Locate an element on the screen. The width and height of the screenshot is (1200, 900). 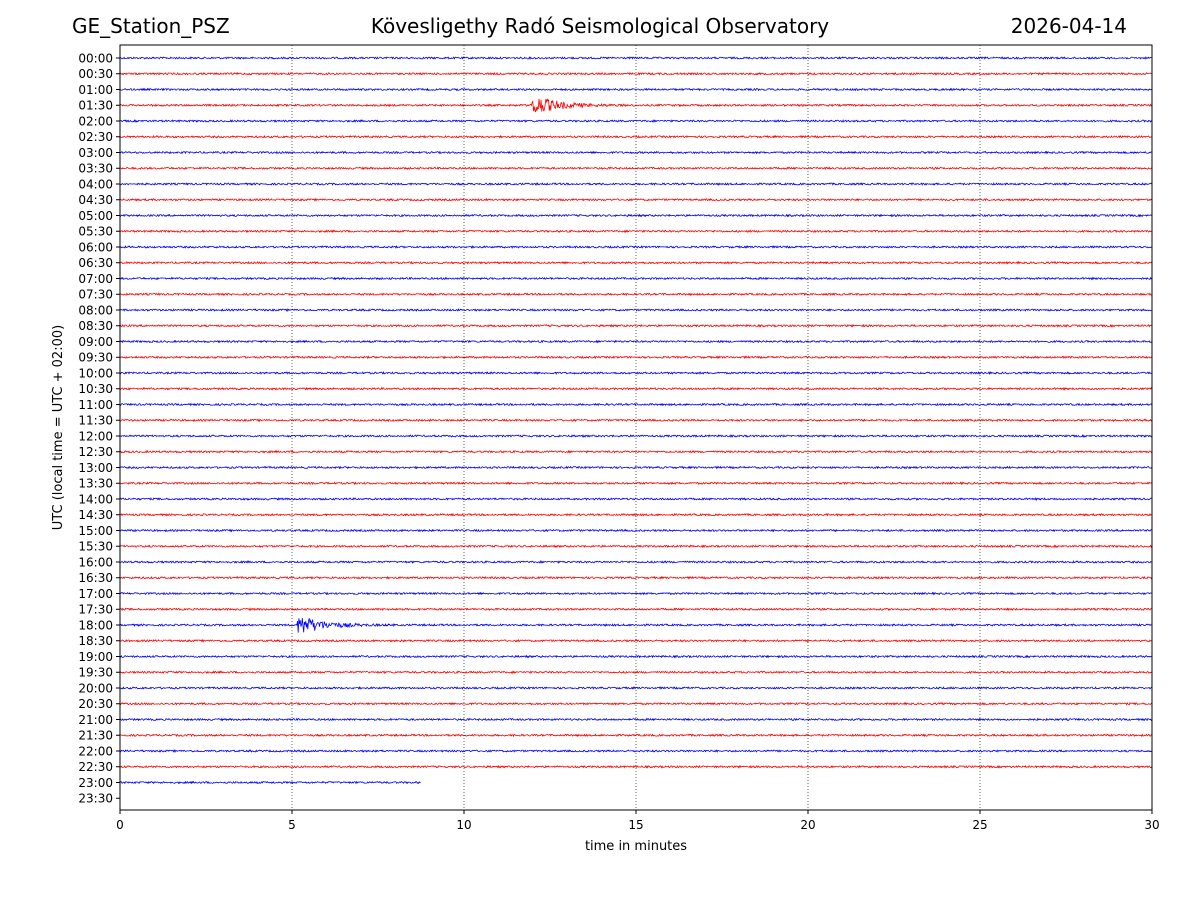
y-tick-label: 11:30 is located at coordinates (95, 421).